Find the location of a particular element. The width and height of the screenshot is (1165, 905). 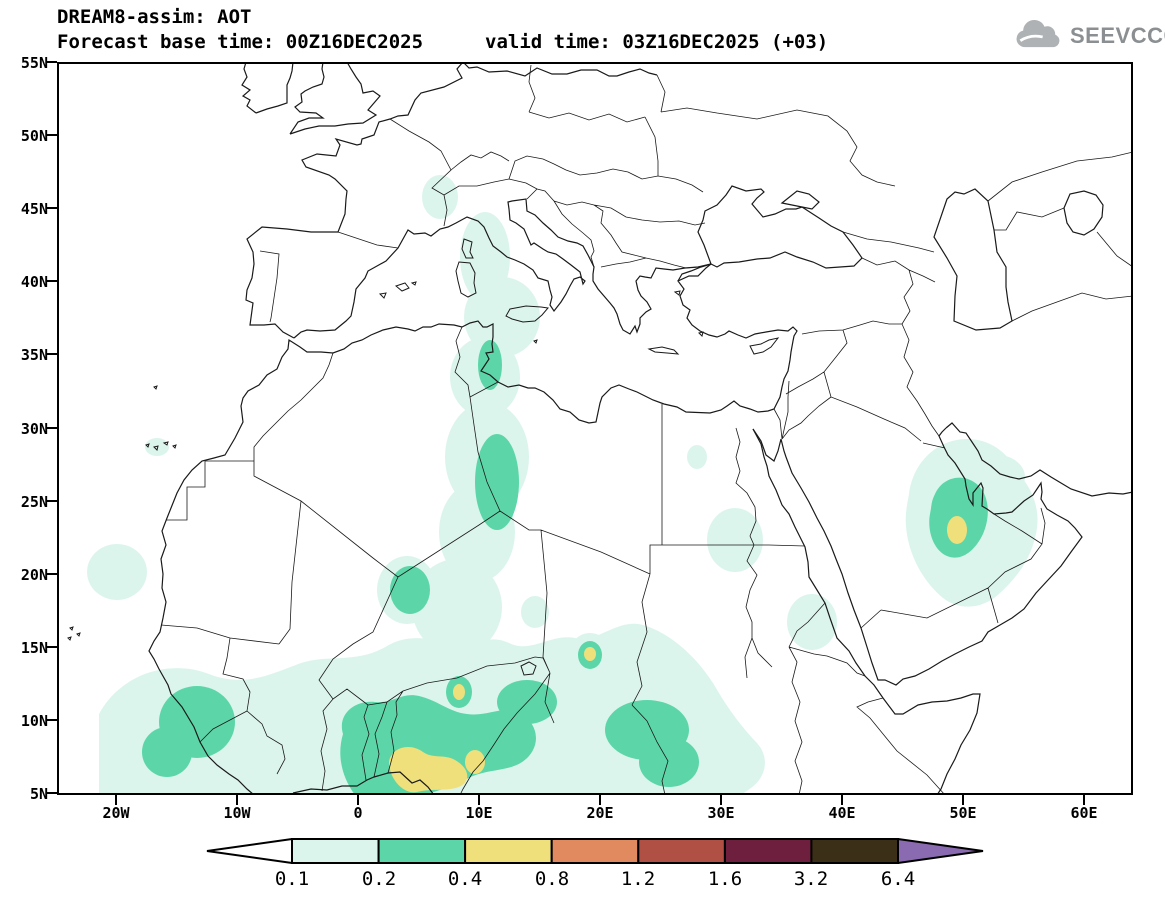

coastline-sea-of-azov is located at coordinates (800, 200).